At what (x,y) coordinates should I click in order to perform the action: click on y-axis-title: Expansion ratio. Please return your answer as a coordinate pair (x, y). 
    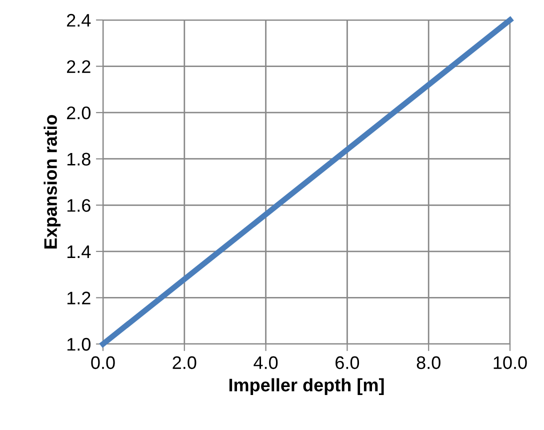
    Looking at the image, I should click on (52, 181).